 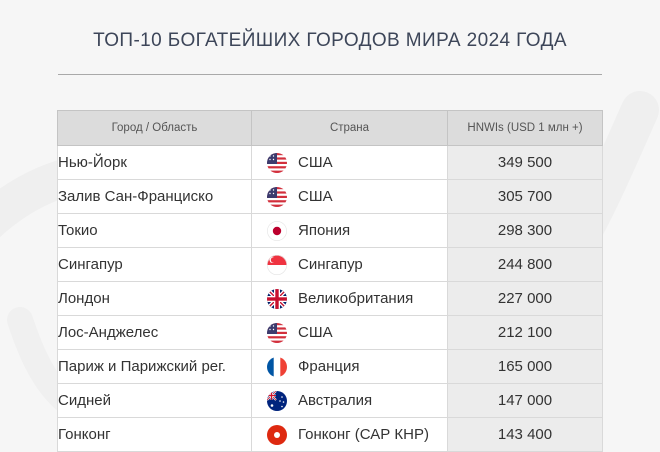 I want to click on hong-kong-flag-icon, so click(x=277, y=434).